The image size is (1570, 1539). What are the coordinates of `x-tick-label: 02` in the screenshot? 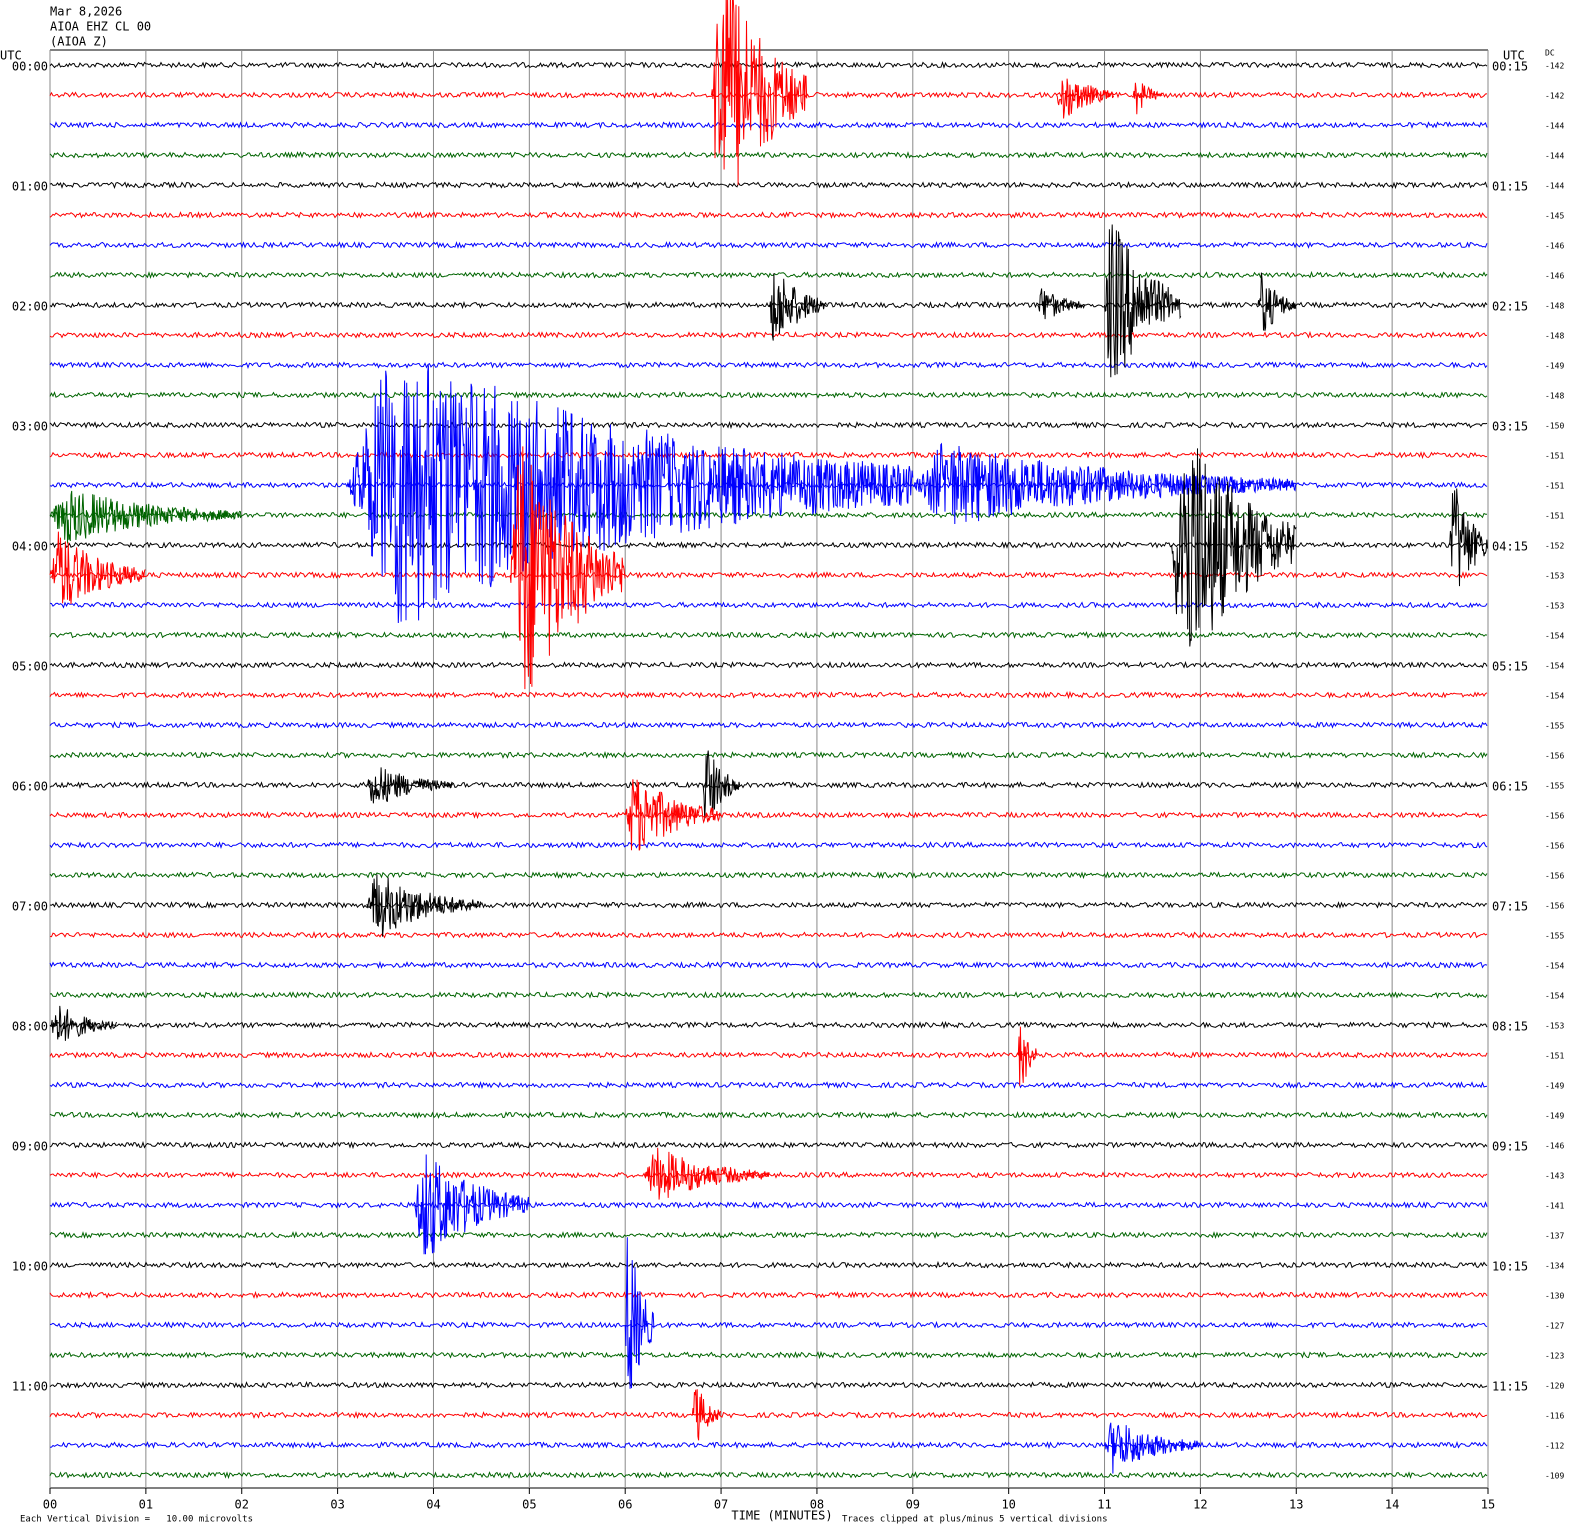 It's located at (242, 1505).